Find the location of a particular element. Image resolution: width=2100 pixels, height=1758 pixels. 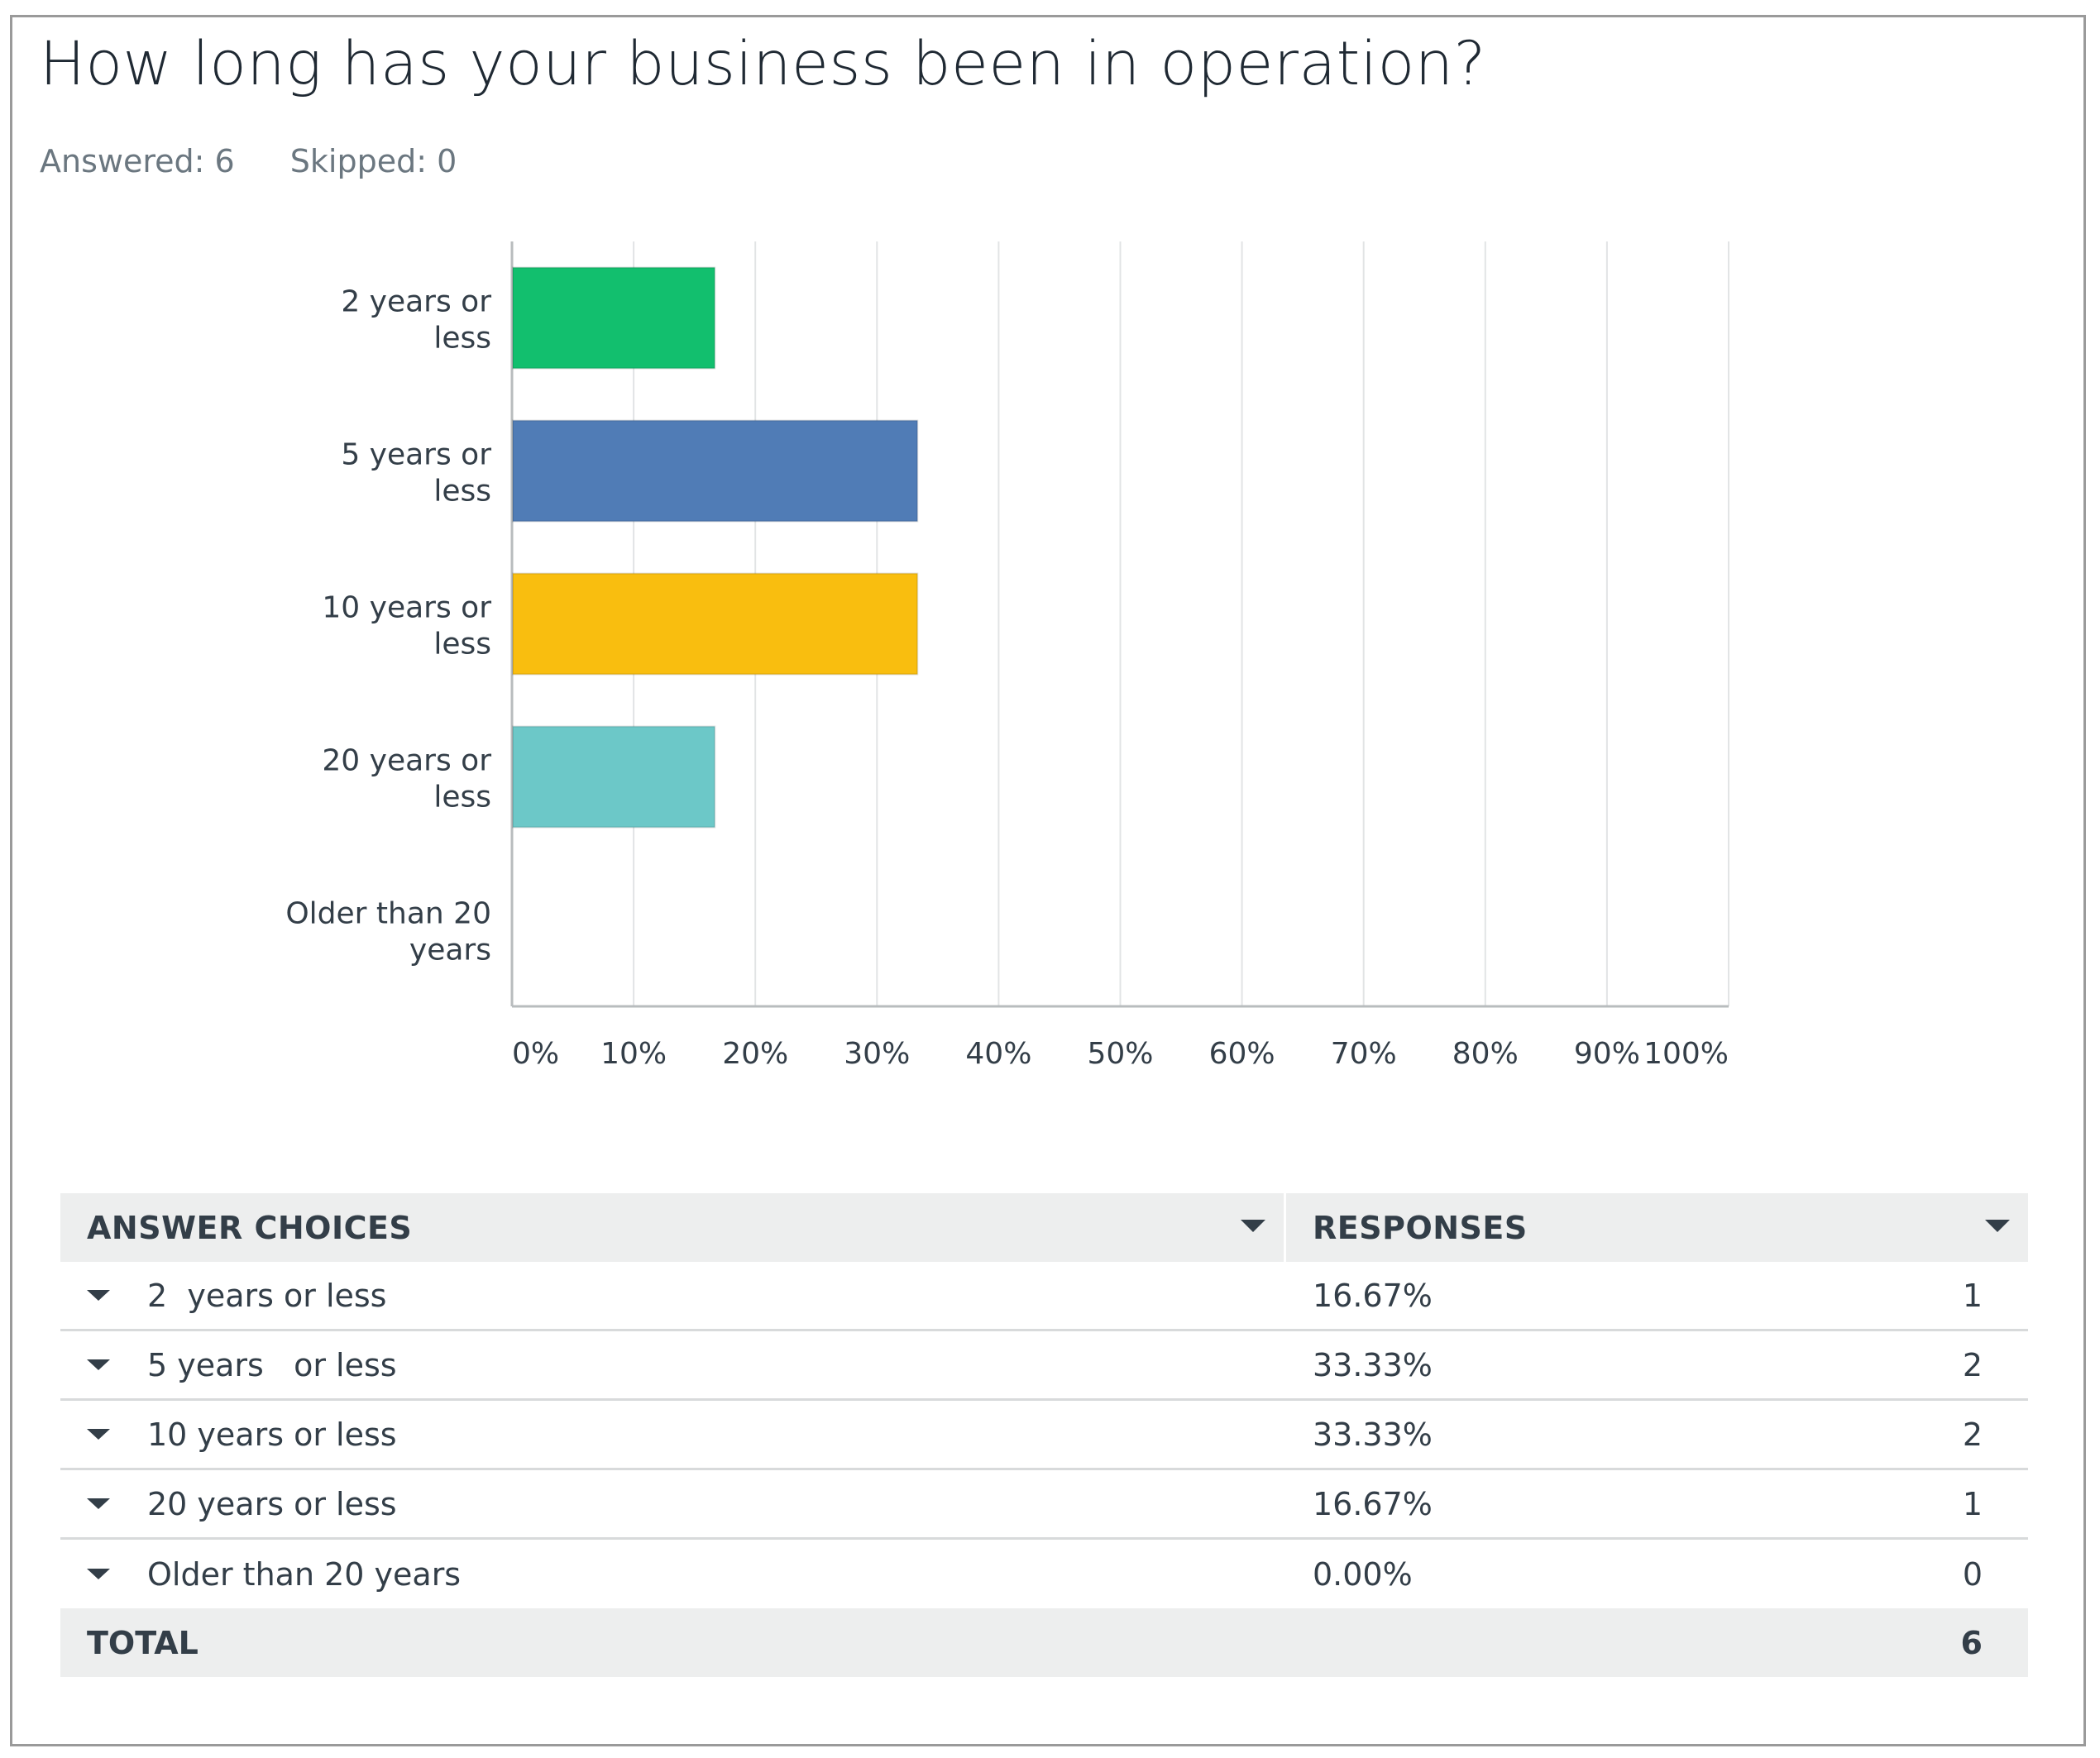

x-tick-label: 50% is located at coordinates (1120, 1054).